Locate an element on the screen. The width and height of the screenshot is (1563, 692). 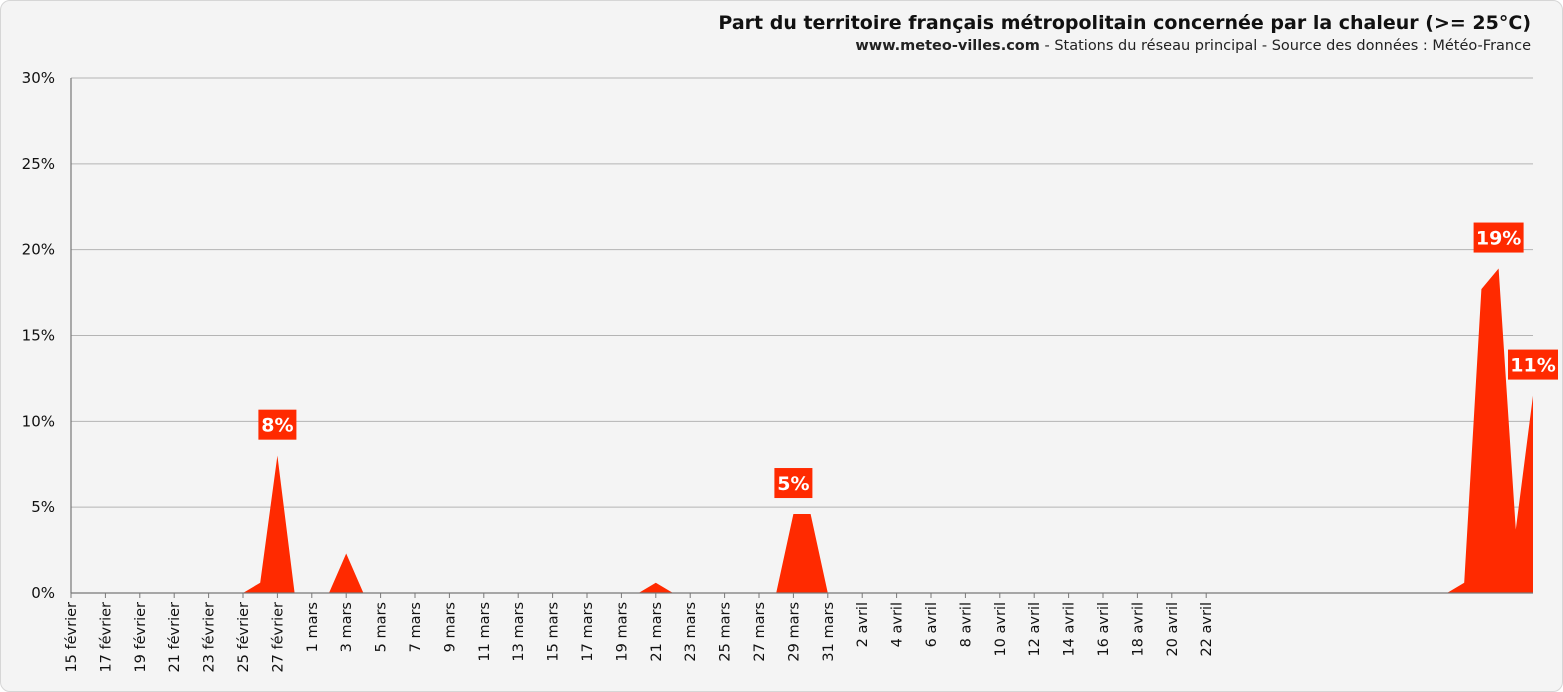
y-tick-label: 25% is located at coordinates (38, 164).